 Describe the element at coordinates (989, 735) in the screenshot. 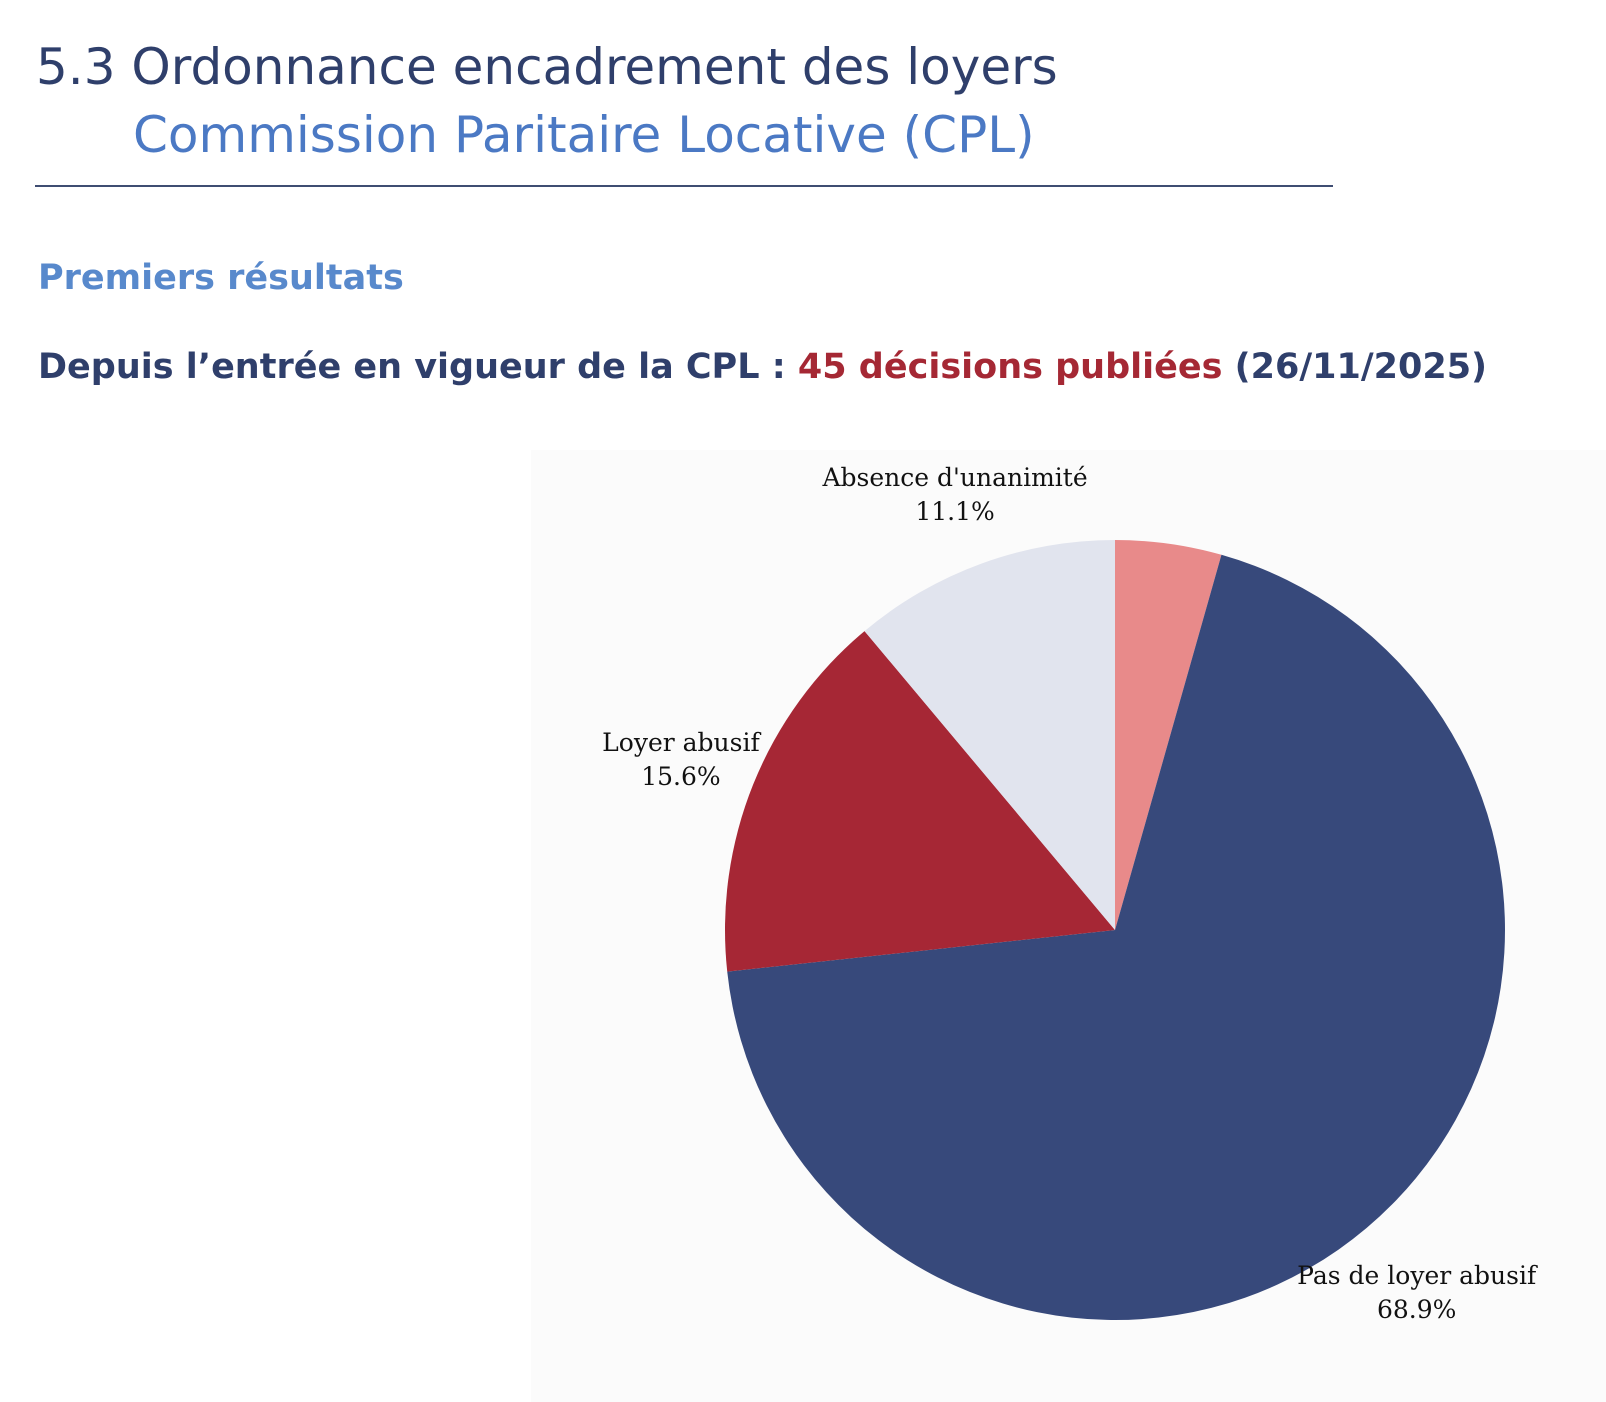

I see `pie-slice-absence-d-unanimit` at that location.